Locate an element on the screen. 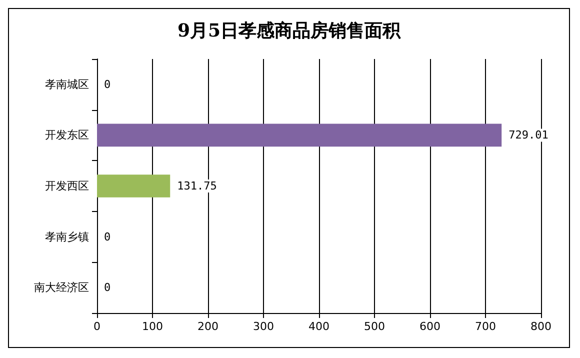 This screenshot has width=580, height=358. chart-title: 9月5日孝感商品房销售面积 is located at coordinates (289, 31).